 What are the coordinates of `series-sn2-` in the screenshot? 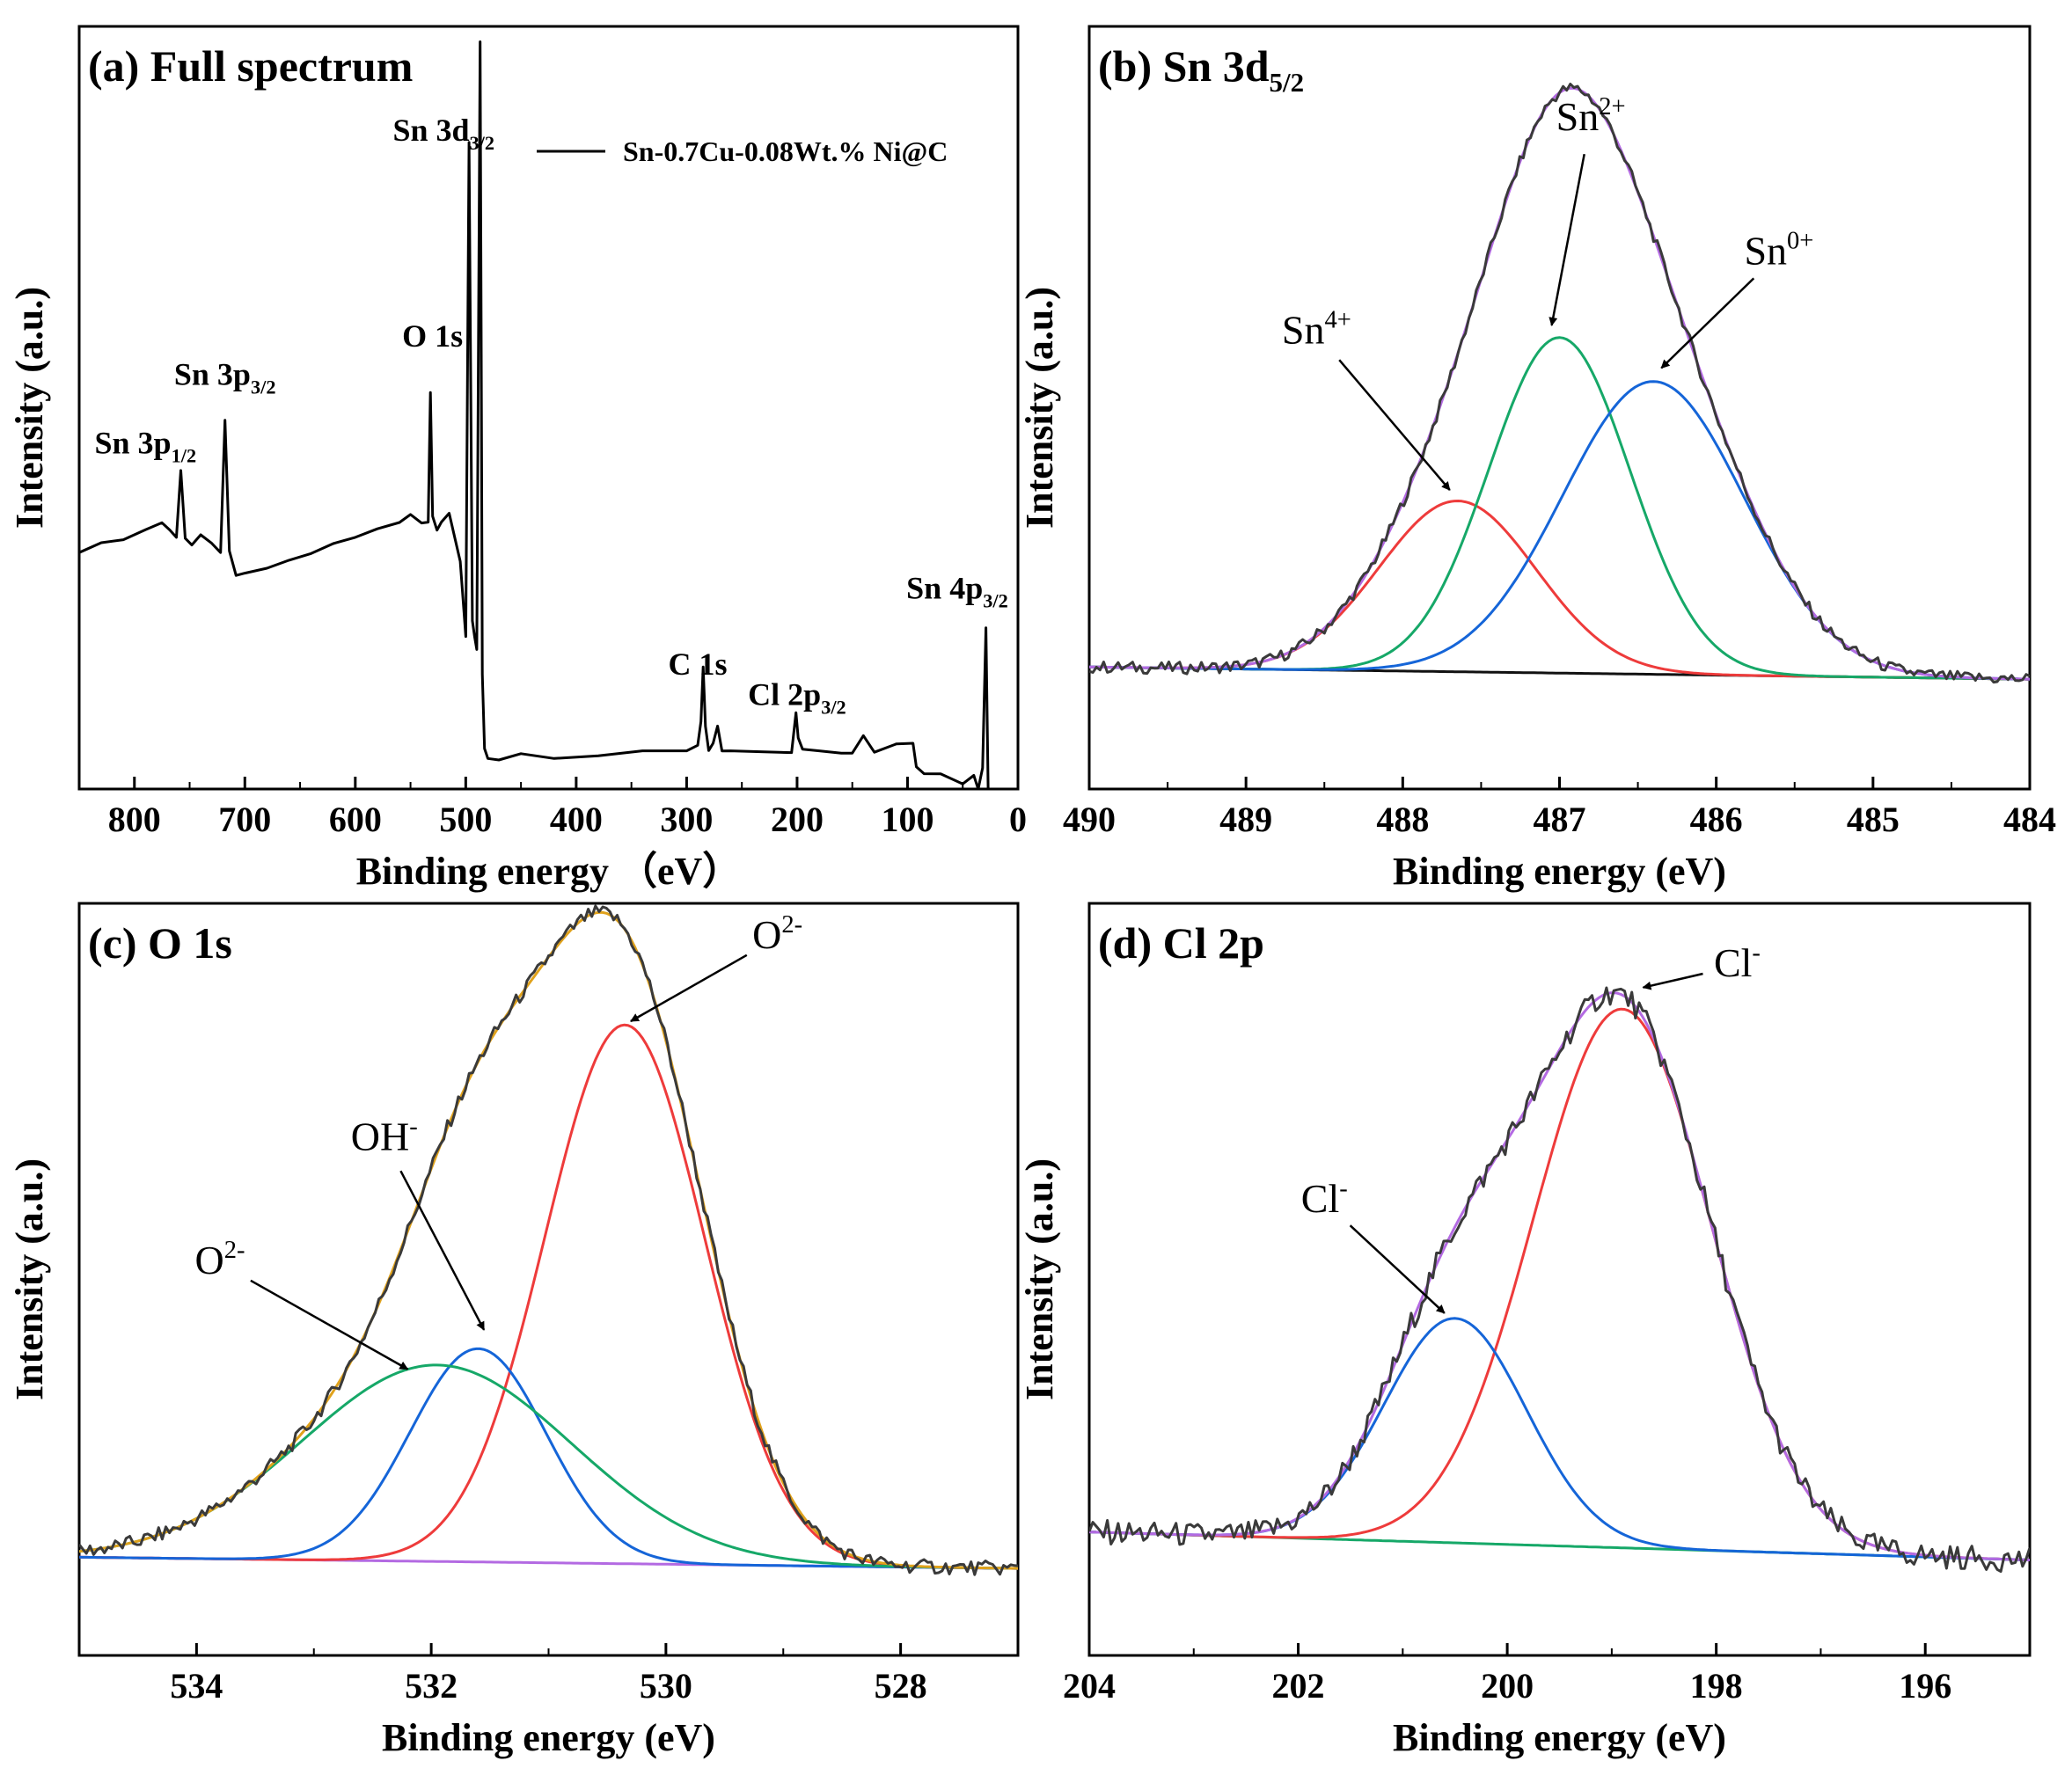 It's located at (1559, 508).